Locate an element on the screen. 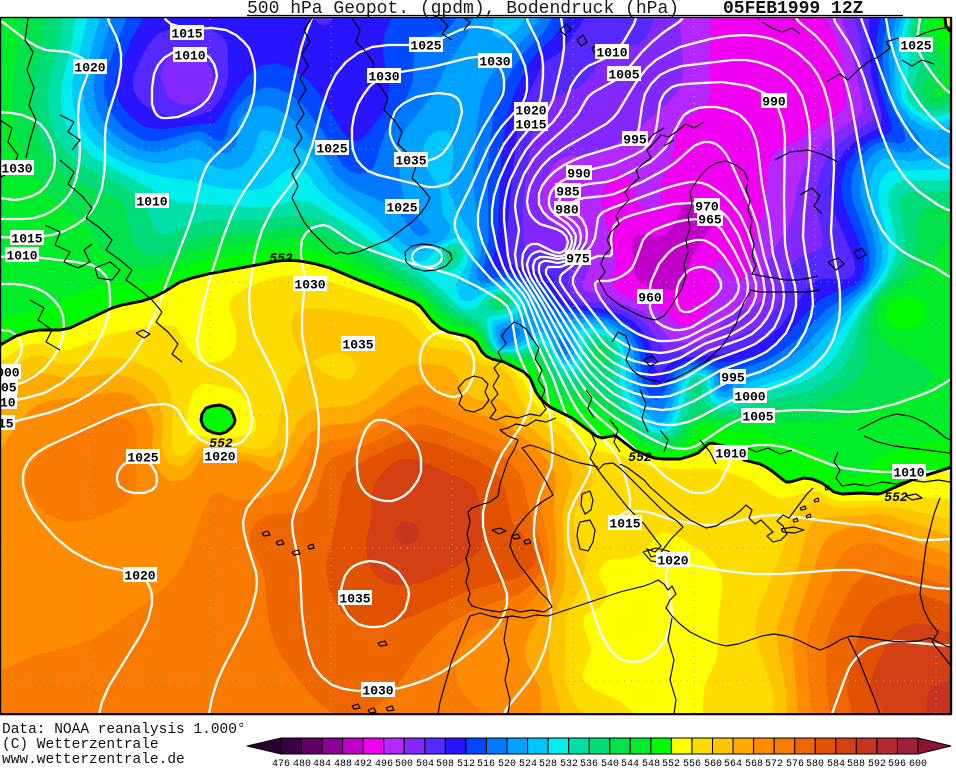 The height and width of the screenshot is (768, 956). svg-text: 985 is located at coordinates (568, 192).